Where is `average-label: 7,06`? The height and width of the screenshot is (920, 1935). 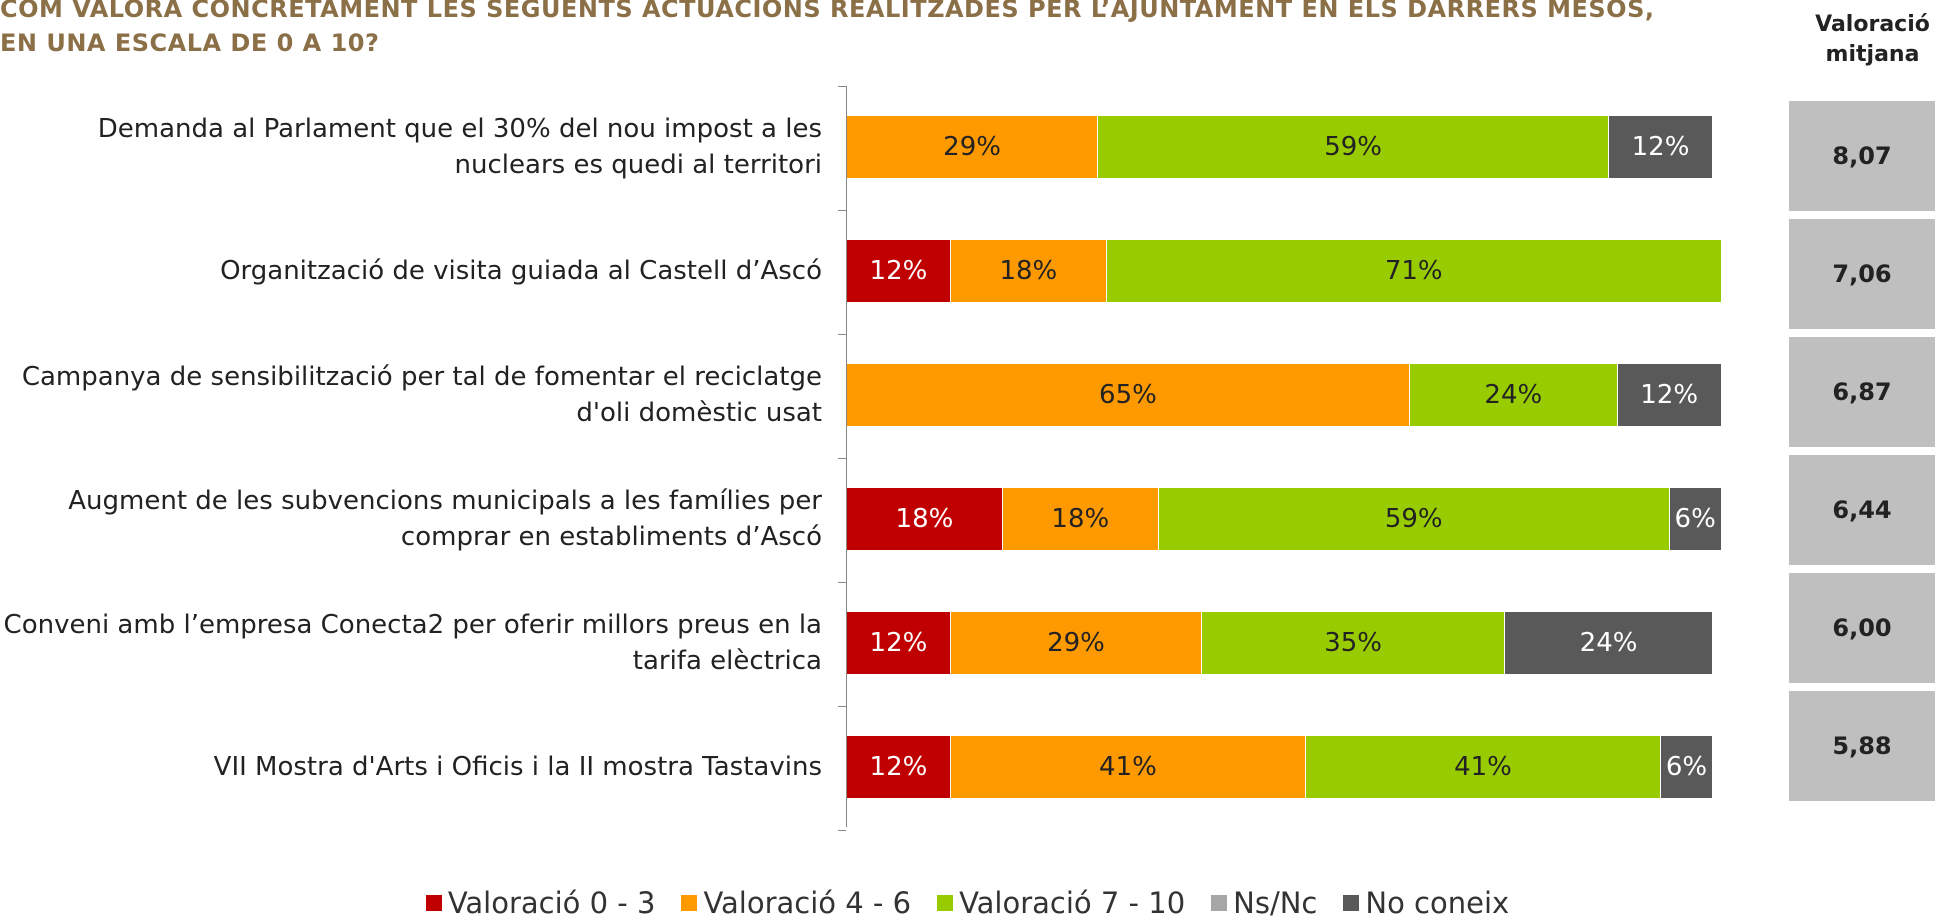 average-label: 7,06 is located at coordinates (1862, 274).